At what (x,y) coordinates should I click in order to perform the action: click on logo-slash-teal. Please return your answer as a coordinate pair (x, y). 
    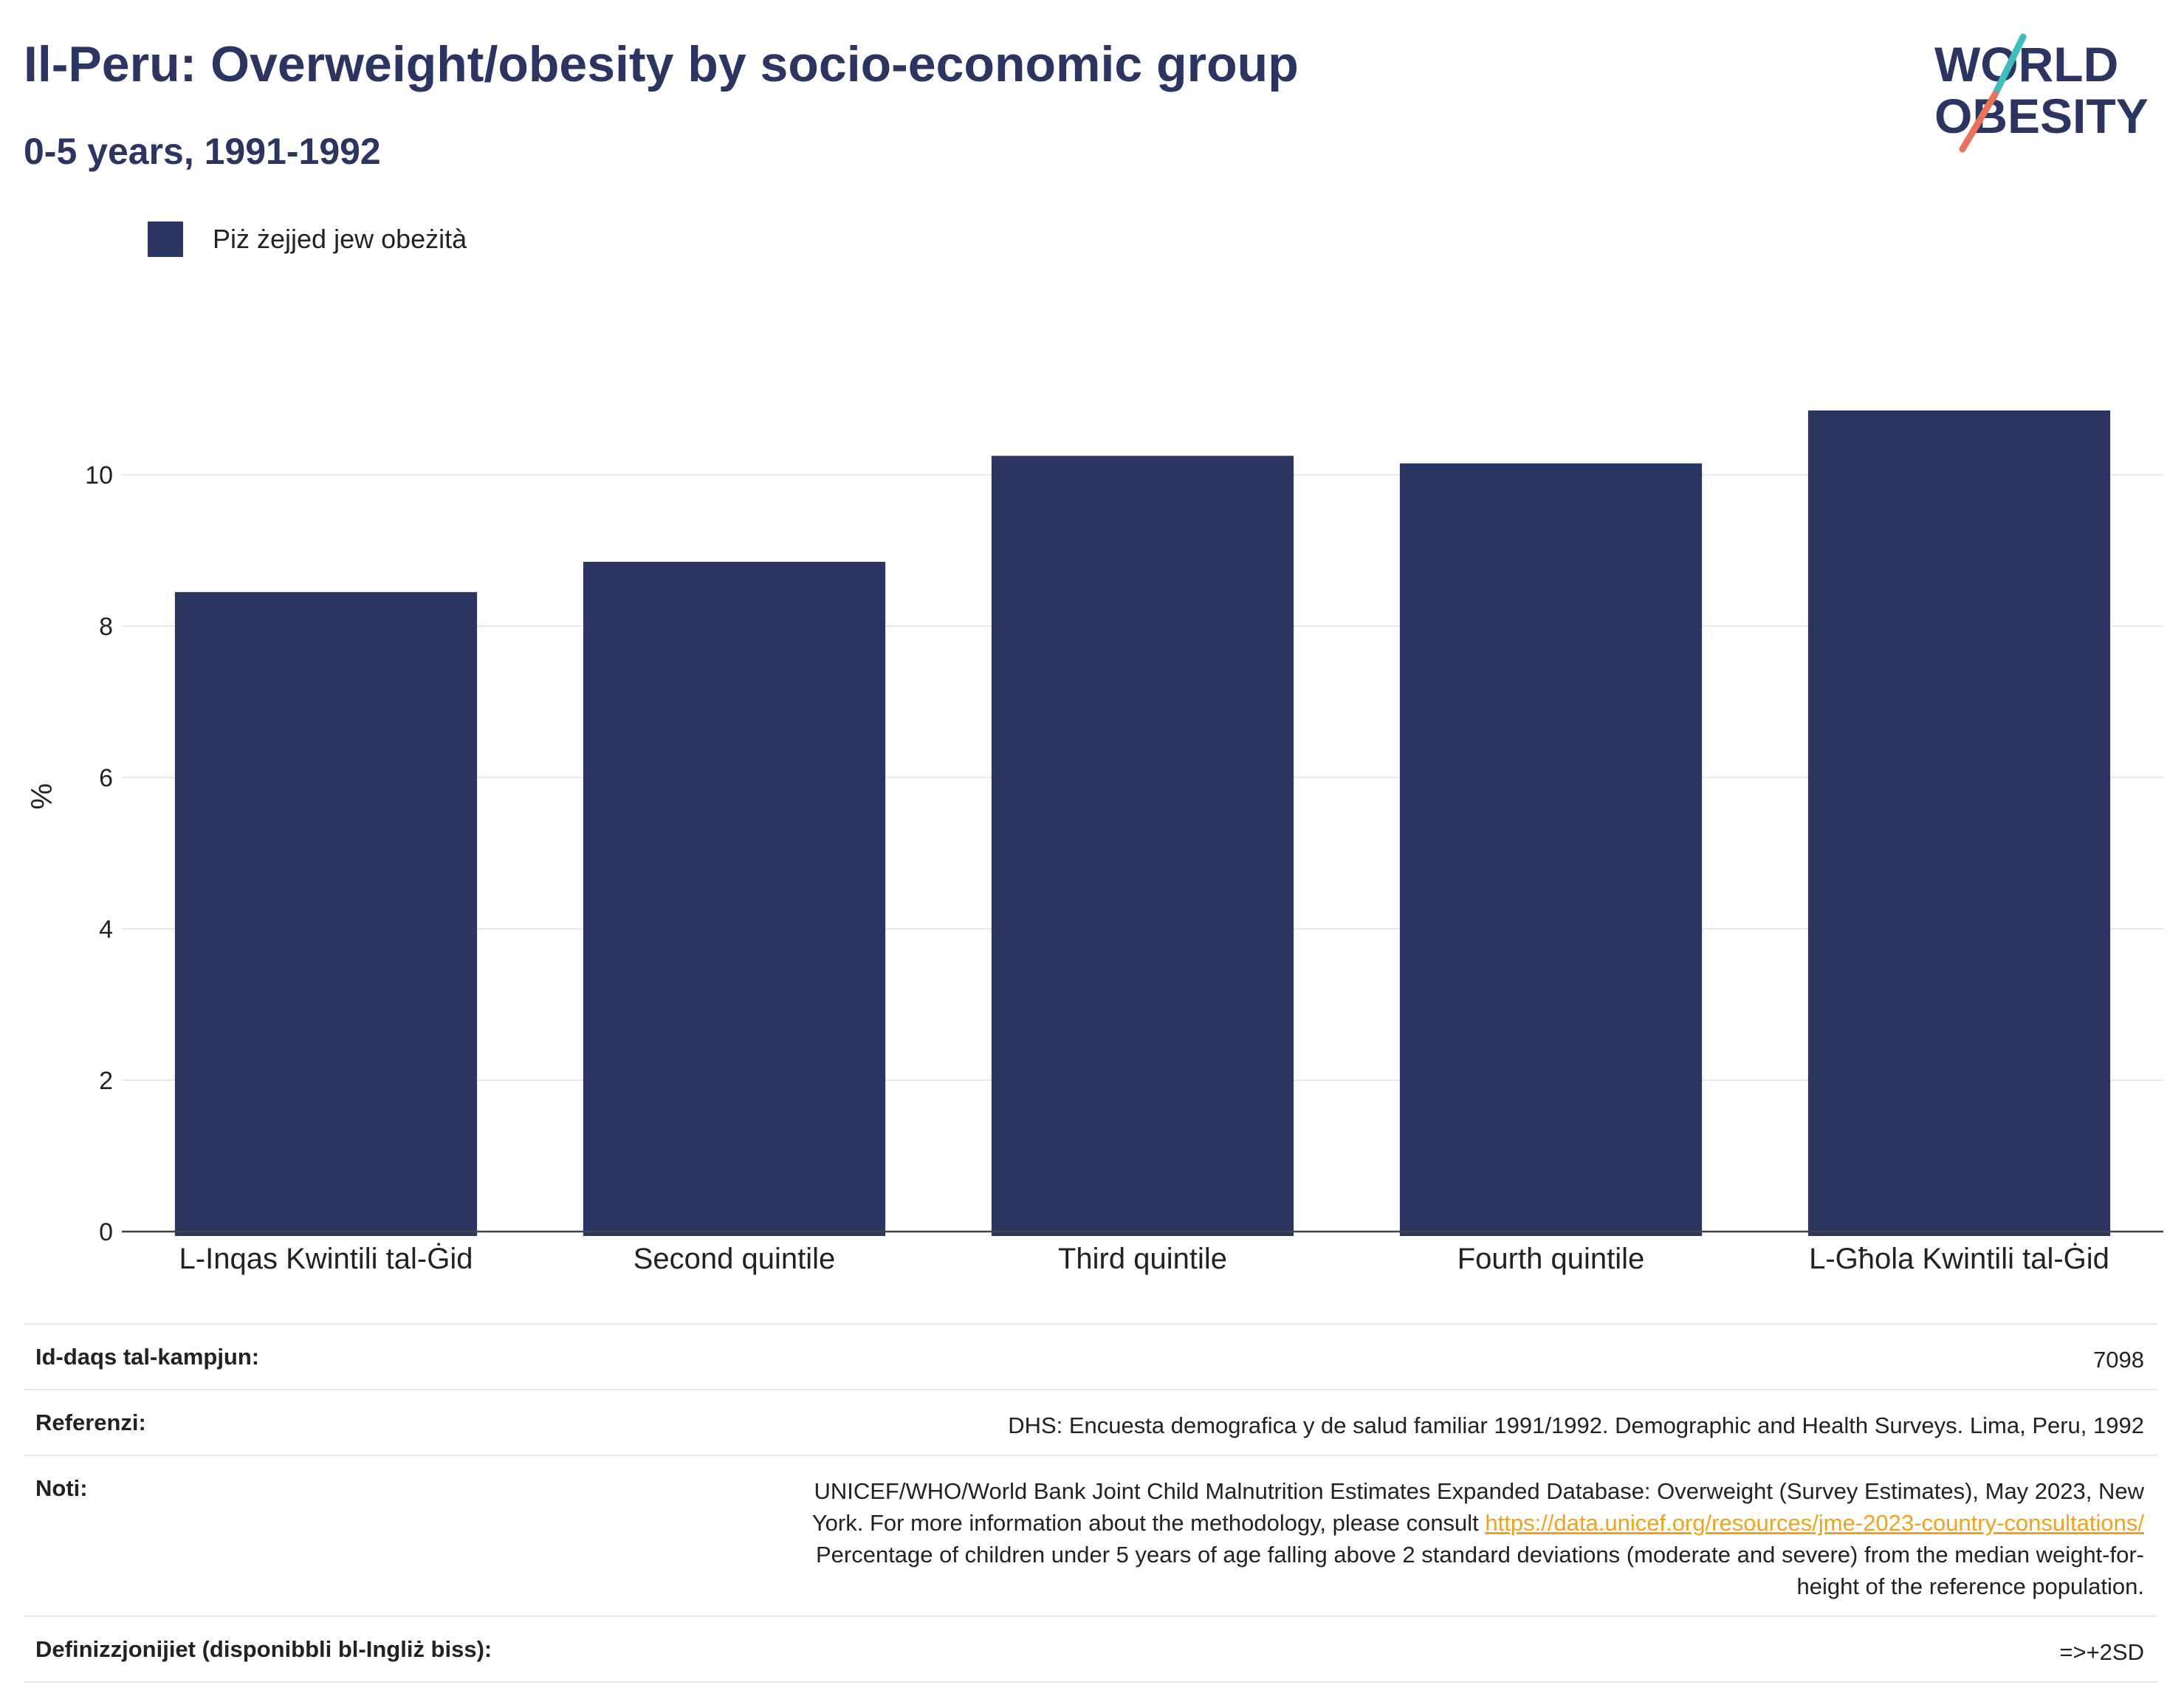
    Looking at the image, I should click on (2009, 65).